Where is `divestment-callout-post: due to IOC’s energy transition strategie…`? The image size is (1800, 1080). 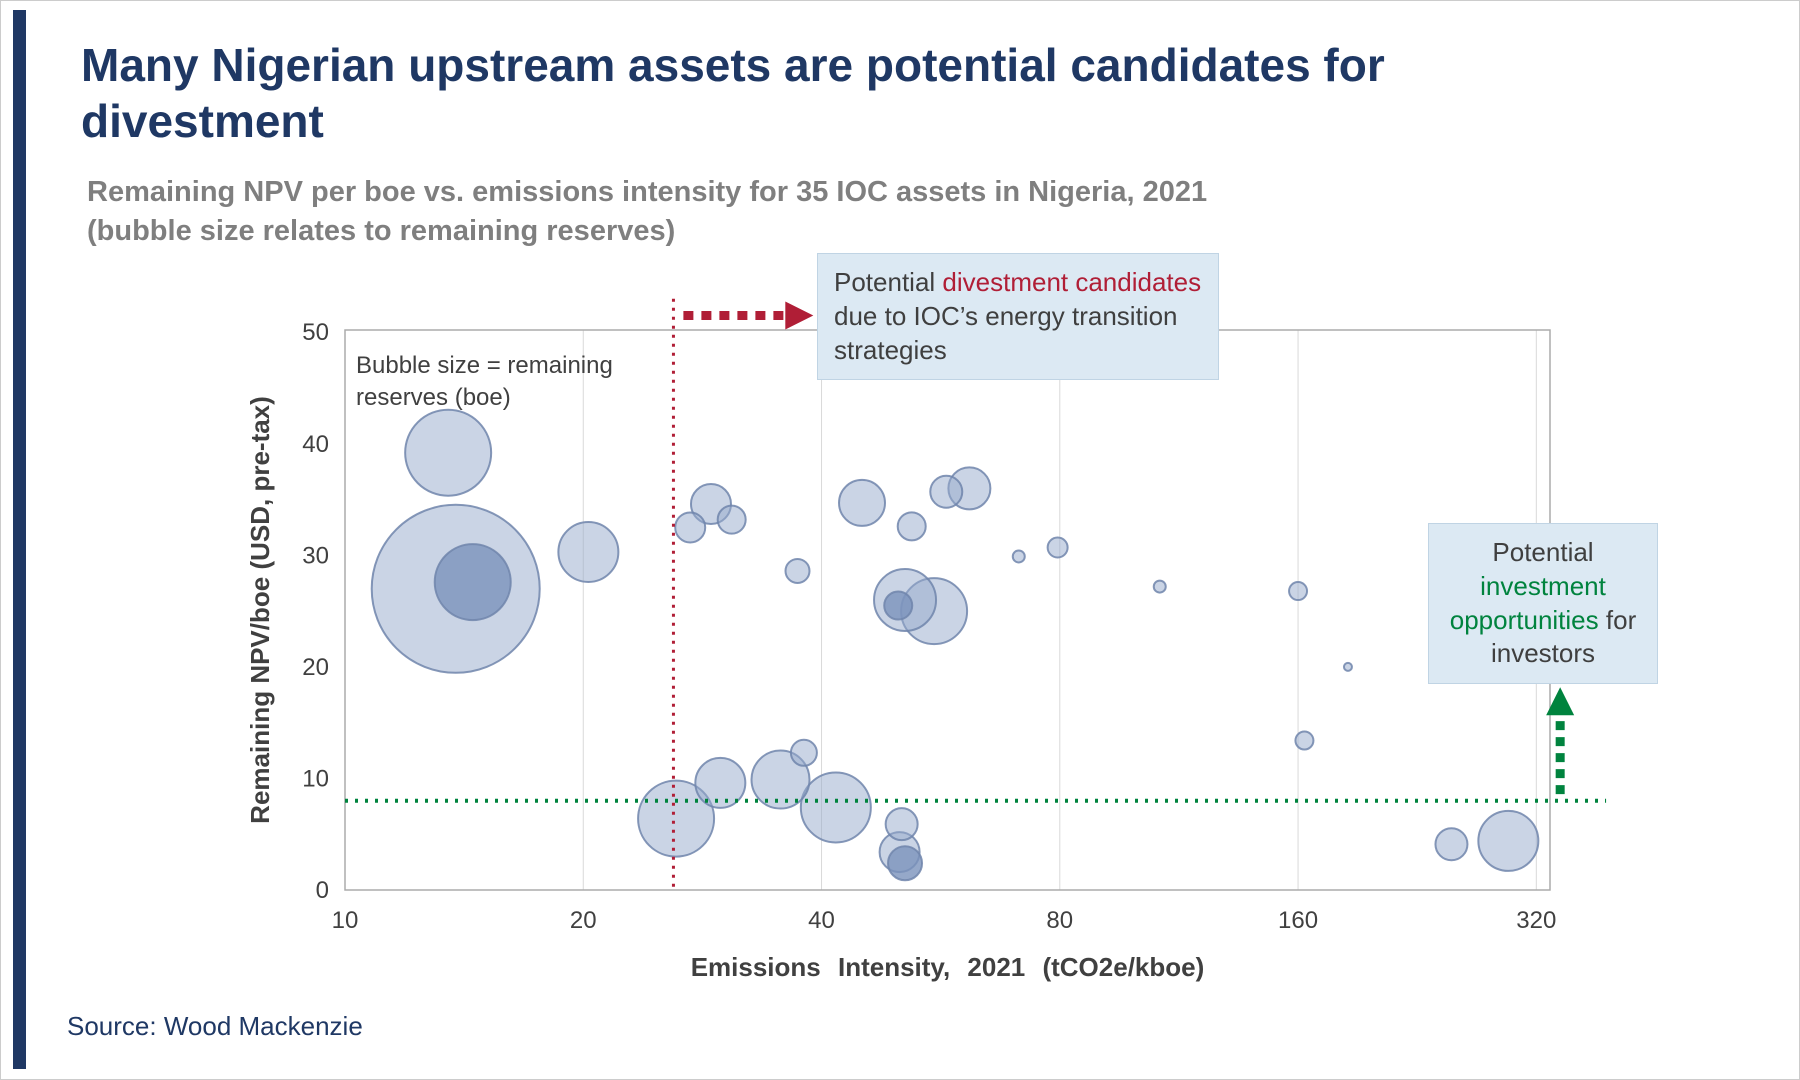
divestment-callout-post: due to IOC’s energy transition strategie… is located at coordinates (1006, 332).